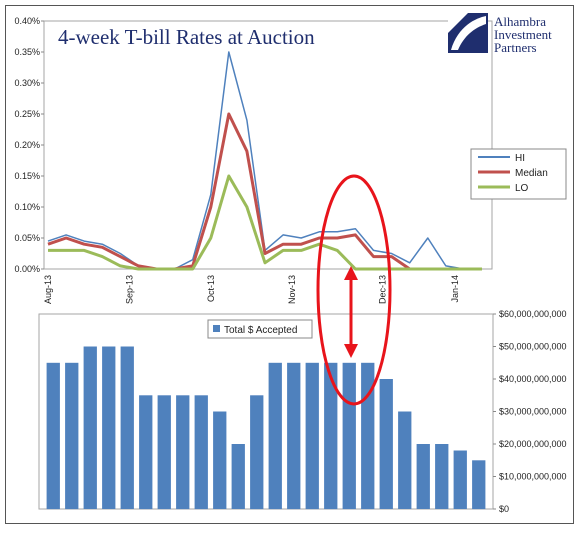 The image size is (581, 541). I want to click on logo-swirl-icon, so click(468, 33).